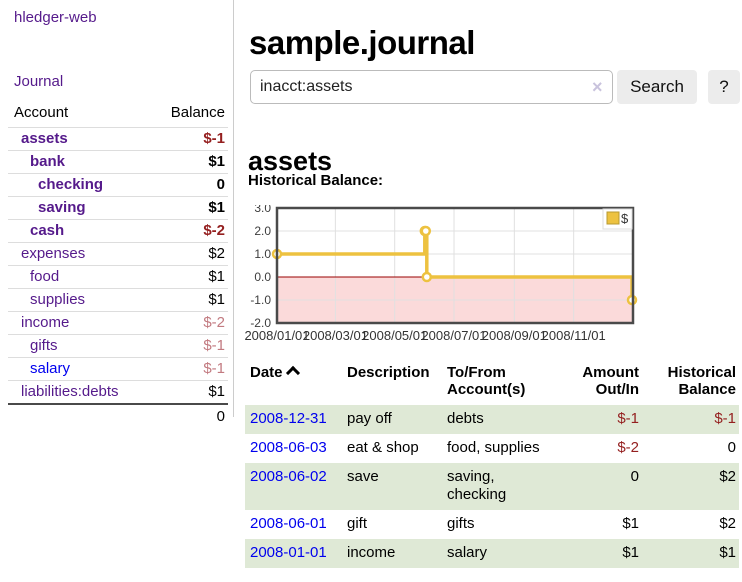  What do you see at coordinates (47, 230) in the screenshot?
I see `sidebar-item-cash: cash` at bounding box center [47, 230].